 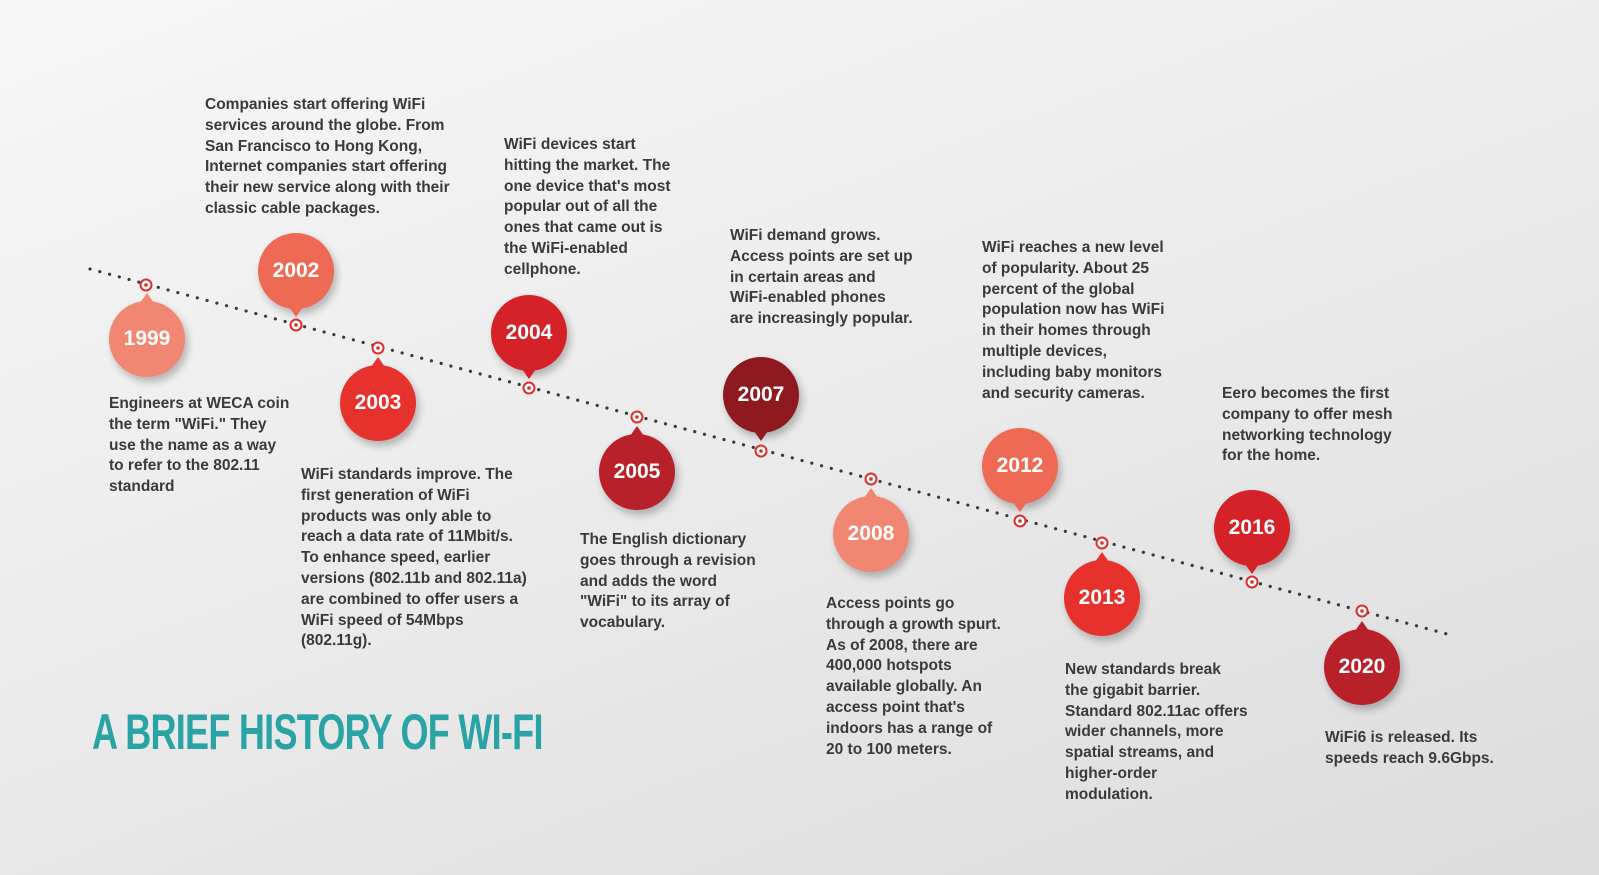 I want to click on year-badge-2004: 2004, so click(x=529, y=337).